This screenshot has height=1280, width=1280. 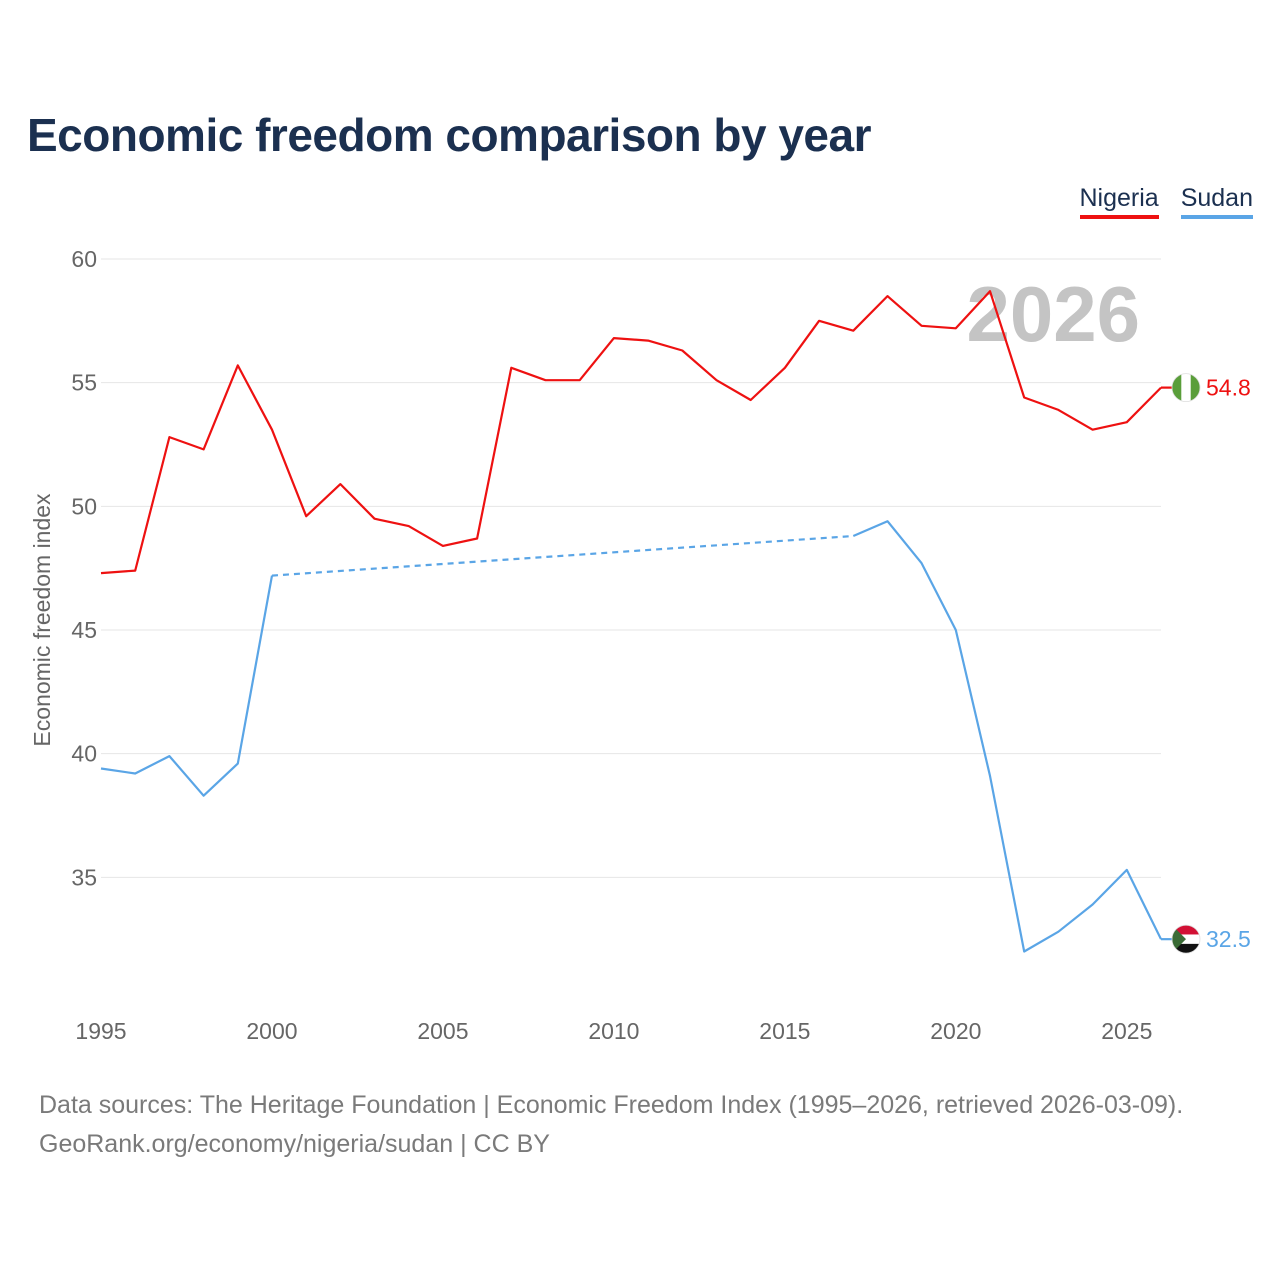 What do you see at coordinates (1228, 388) in the screenshot?
I see `nigeria-end-label: 54.8` at bounding box center [1228, 388].